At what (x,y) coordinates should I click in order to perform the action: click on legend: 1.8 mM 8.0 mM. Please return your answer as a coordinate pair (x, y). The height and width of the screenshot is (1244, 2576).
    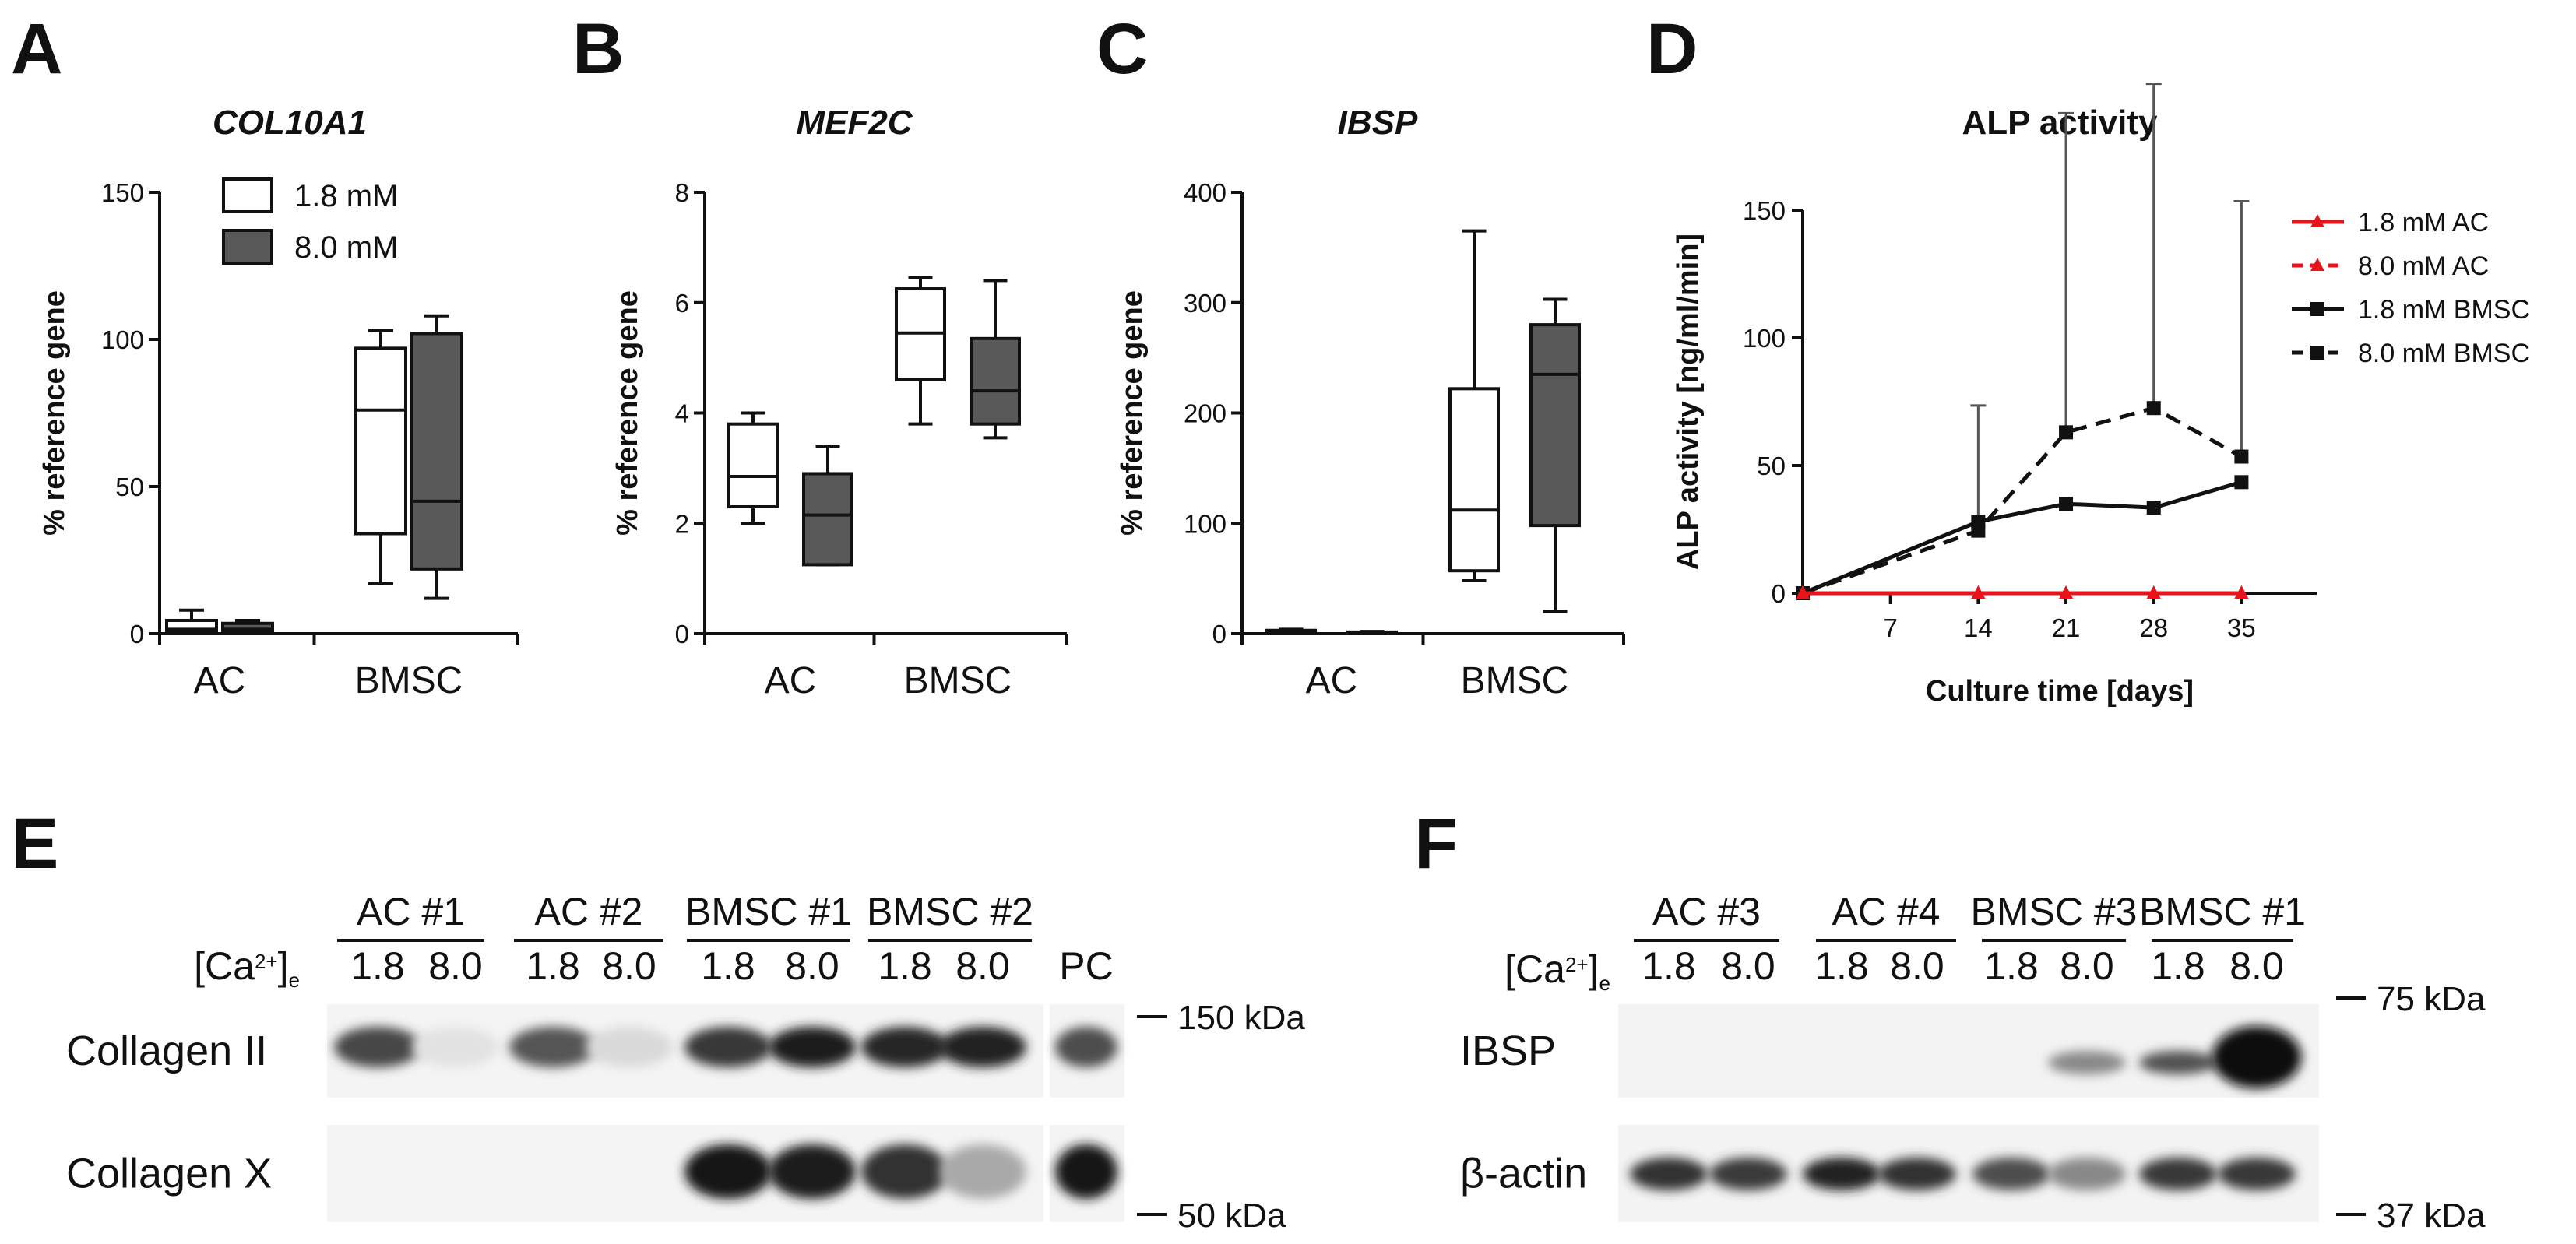
    Looking at the image, I should click on (310, 221).